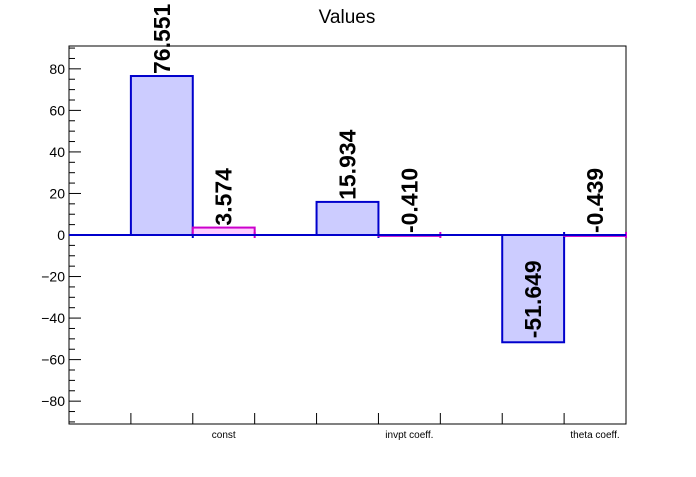 The height and width of the screenshot is (477, 696). I want to click on y-tick-label: 80, so click(57, 69).